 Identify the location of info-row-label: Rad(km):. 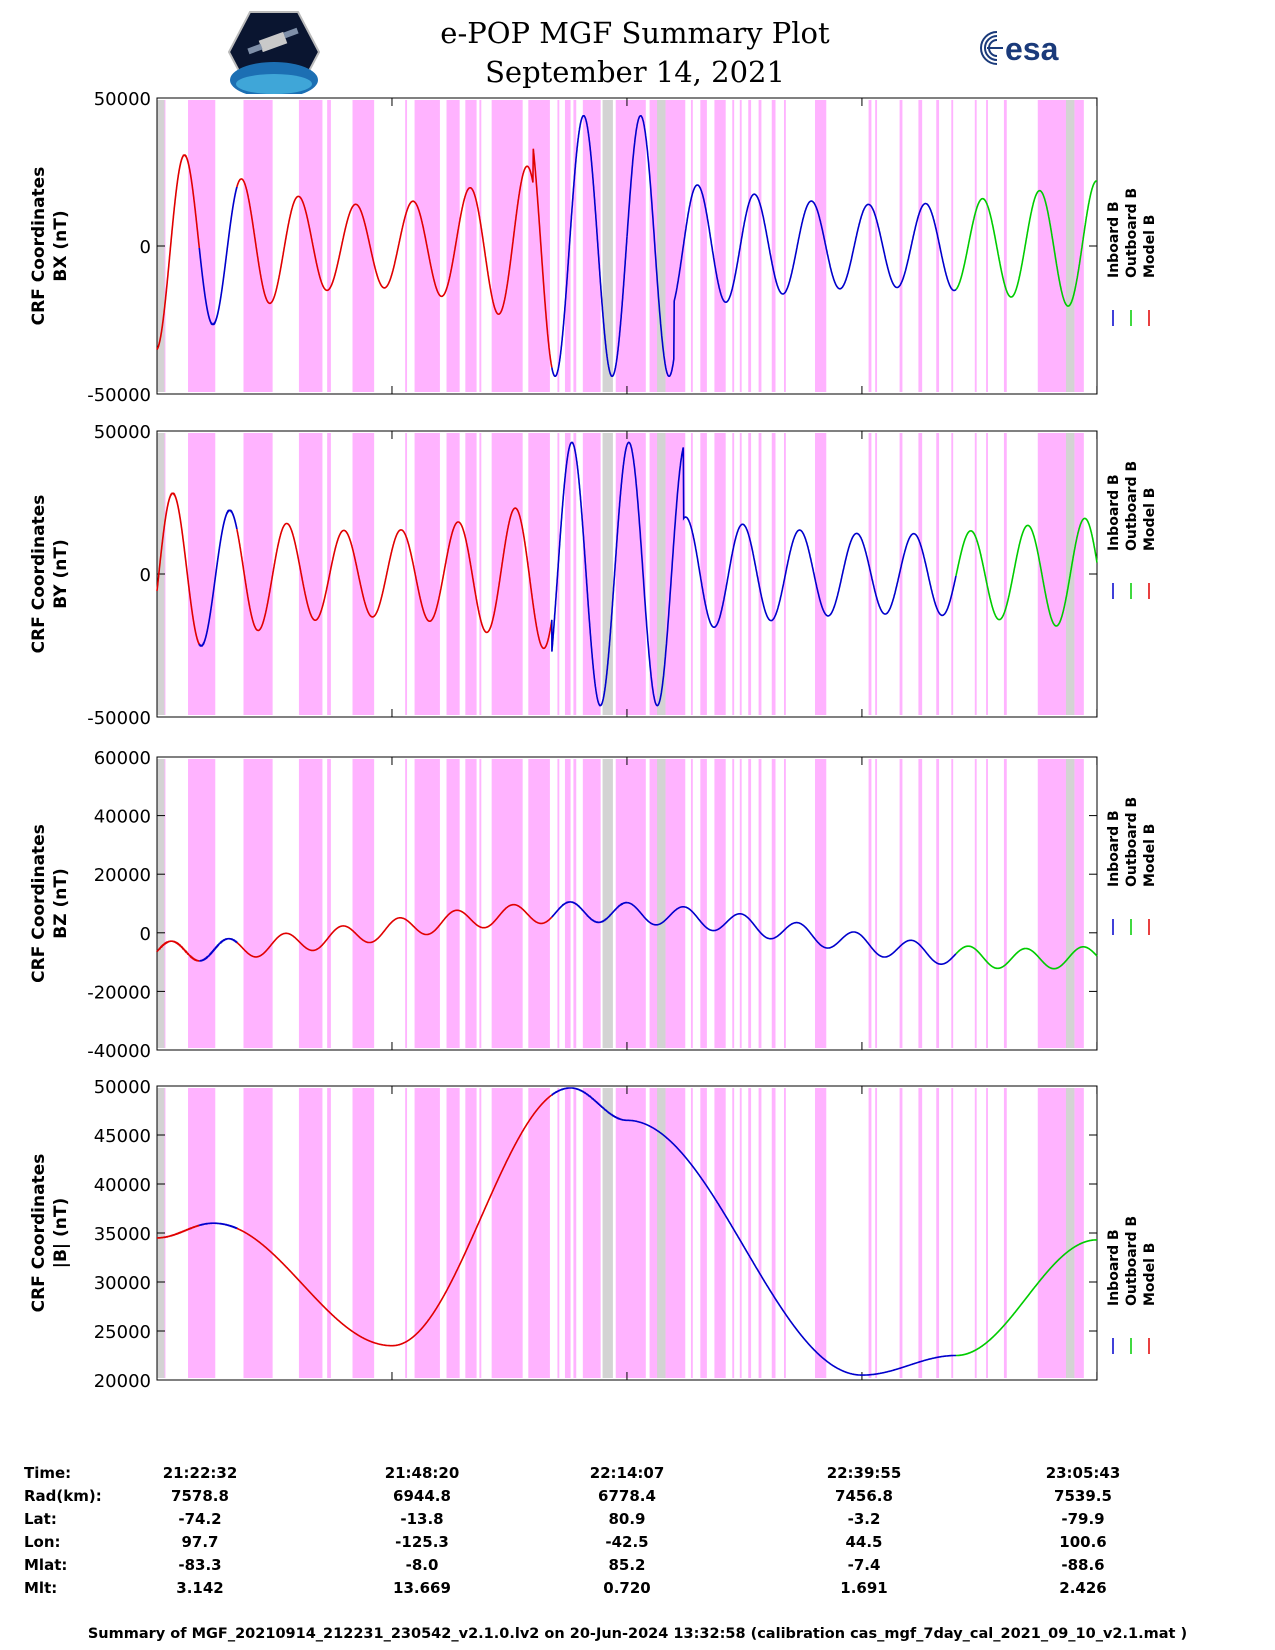
(63, 1496).